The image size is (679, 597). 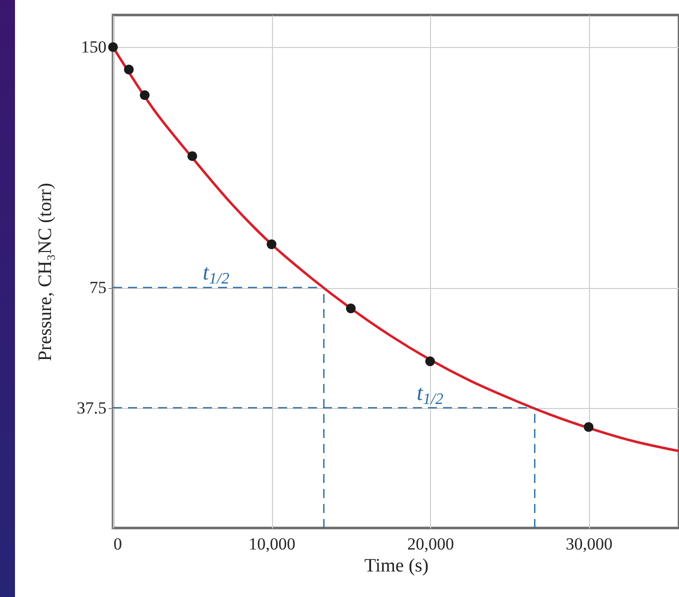 What do you see at coordinates (98, 288) in the screenshot?
I see `y-tick-label: 75` at bounding box center [98, 288].